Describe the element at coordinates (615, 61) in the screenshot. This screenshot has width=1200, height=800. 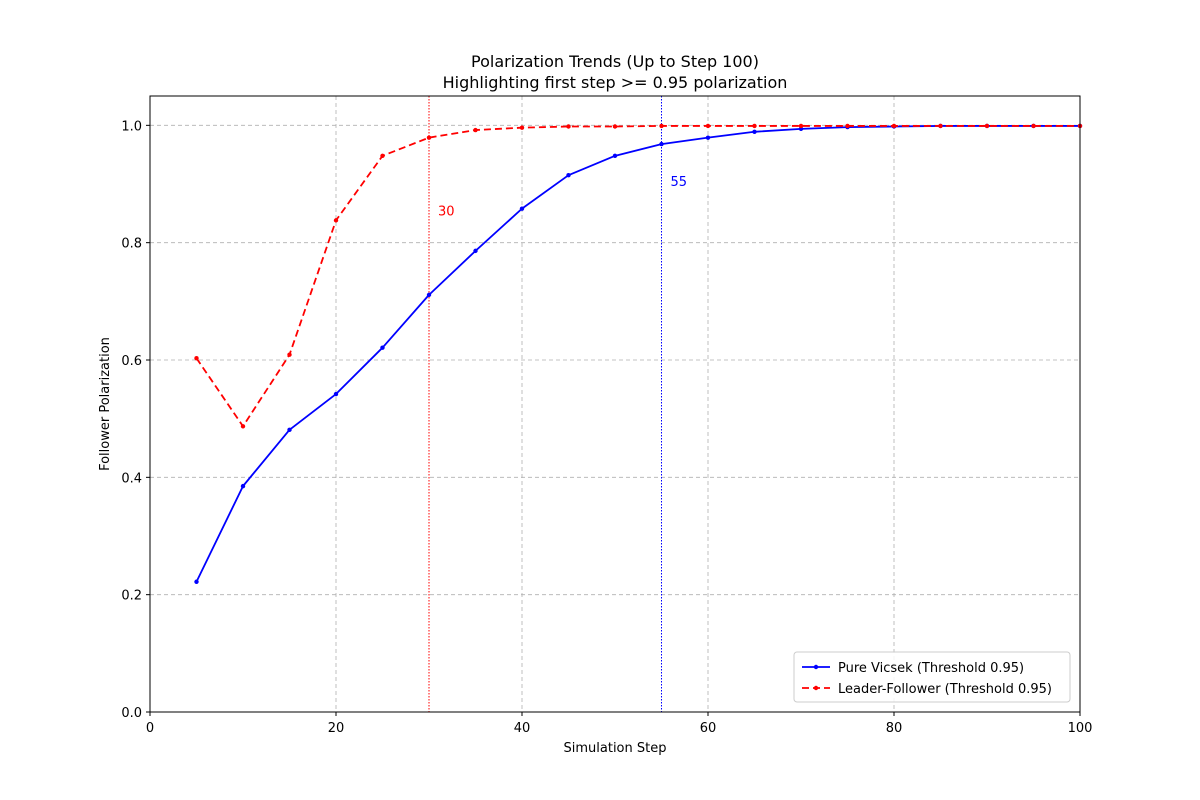
I see `chart-title: Polarization Trends (Up to Step 100)` at that location.